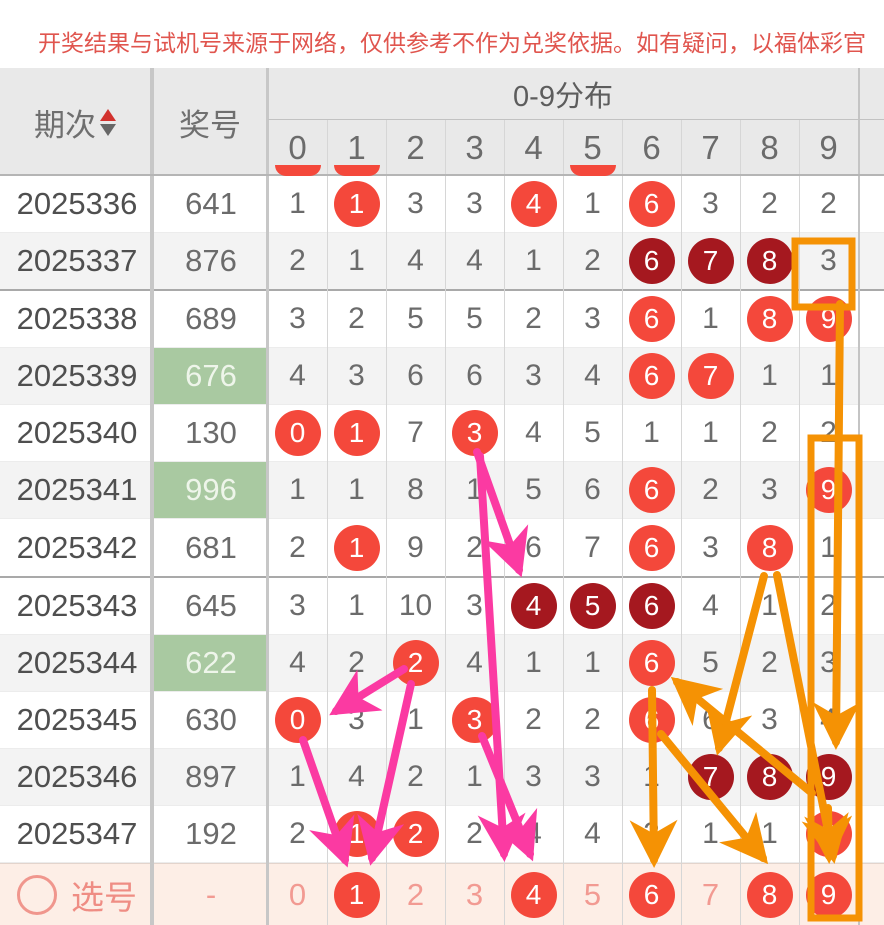 This screenshot has height=925, width=884. What do you see at coordinates (592, 894) in the screenshot?
I see `select-cell-5: 5` at bounding box center [592, 894].